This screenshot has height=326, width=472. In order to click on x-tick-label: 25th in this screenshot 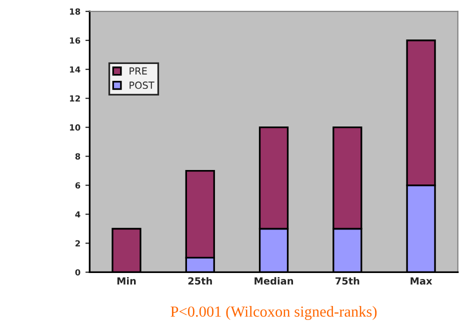, I will do `click(200, 281)`.